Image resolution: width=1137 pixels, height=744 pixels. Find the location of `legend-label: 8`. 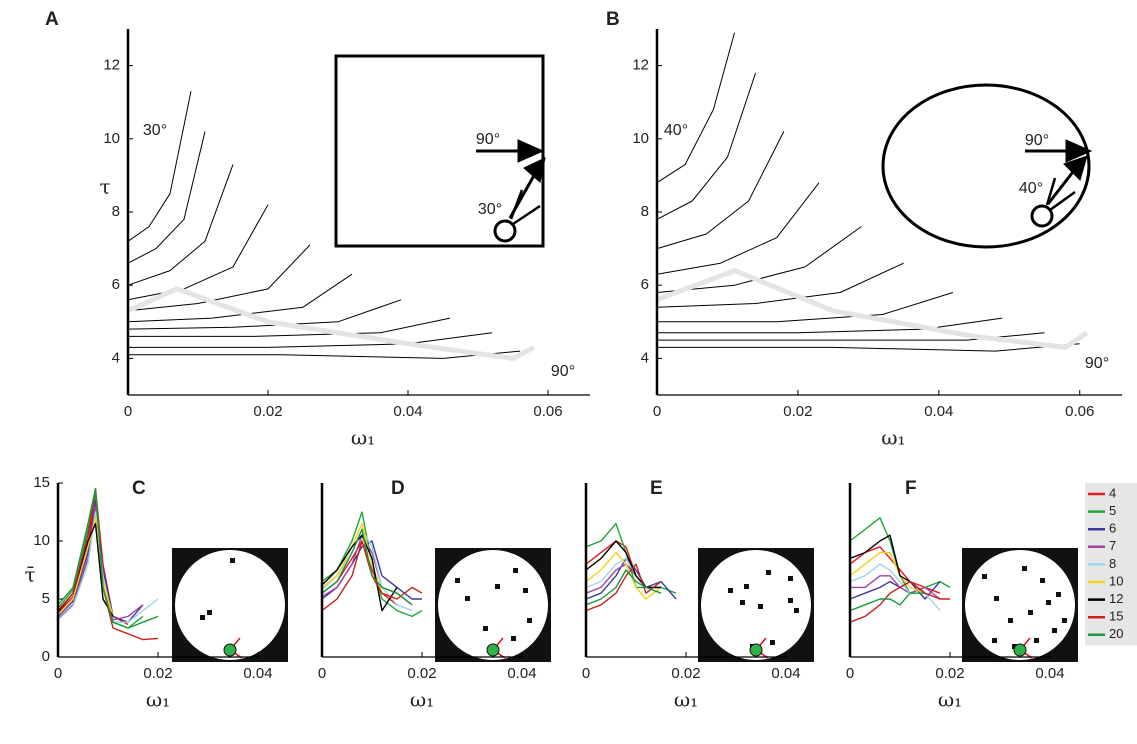

legend-label: 8 is located at coordinates (1112, 563).